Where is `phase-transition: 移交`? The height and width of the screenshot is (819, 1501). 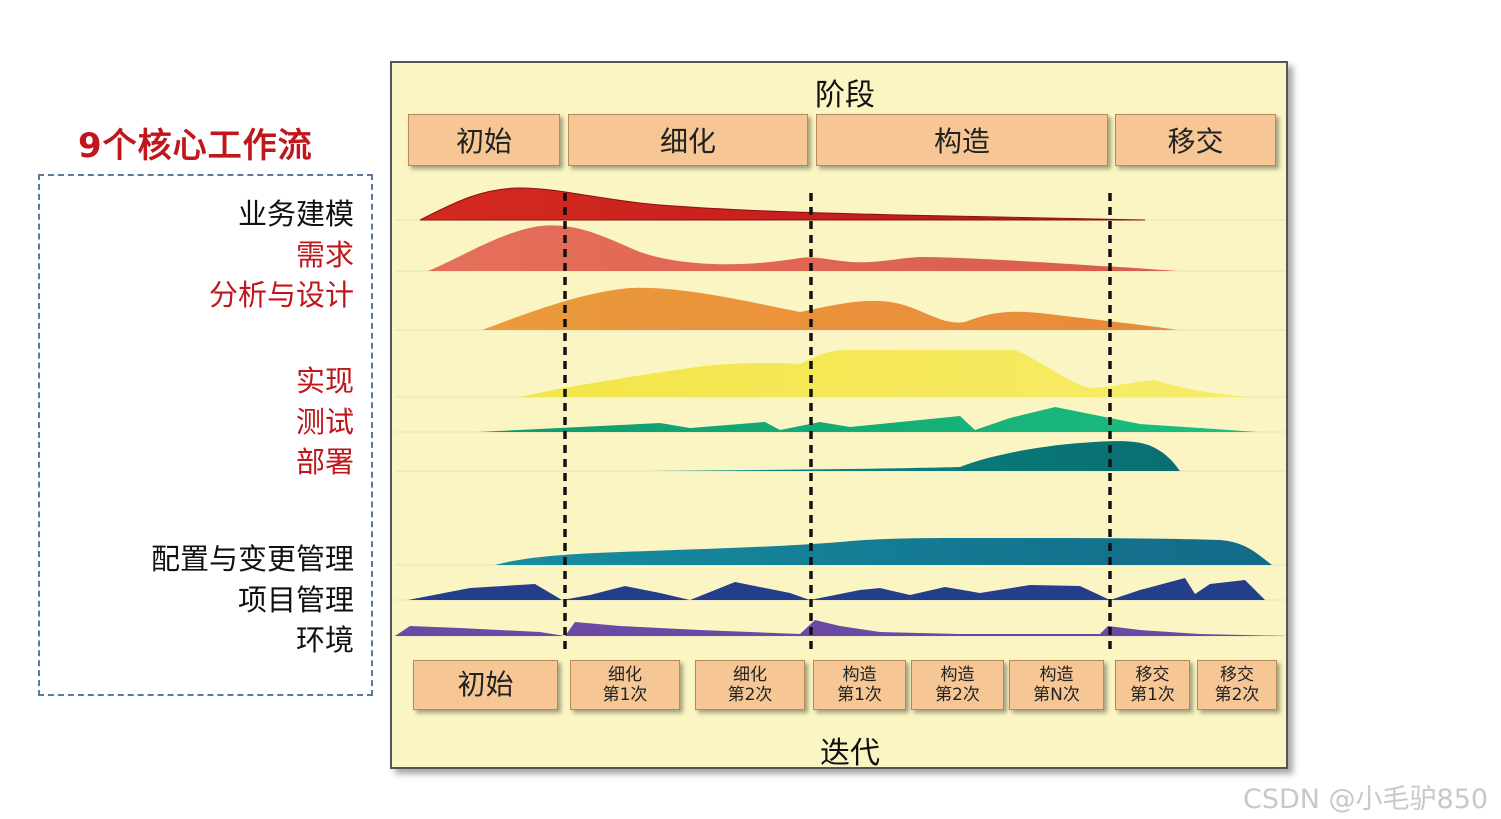
phase-transition: 移交 is located at coordinates (1195, 140).